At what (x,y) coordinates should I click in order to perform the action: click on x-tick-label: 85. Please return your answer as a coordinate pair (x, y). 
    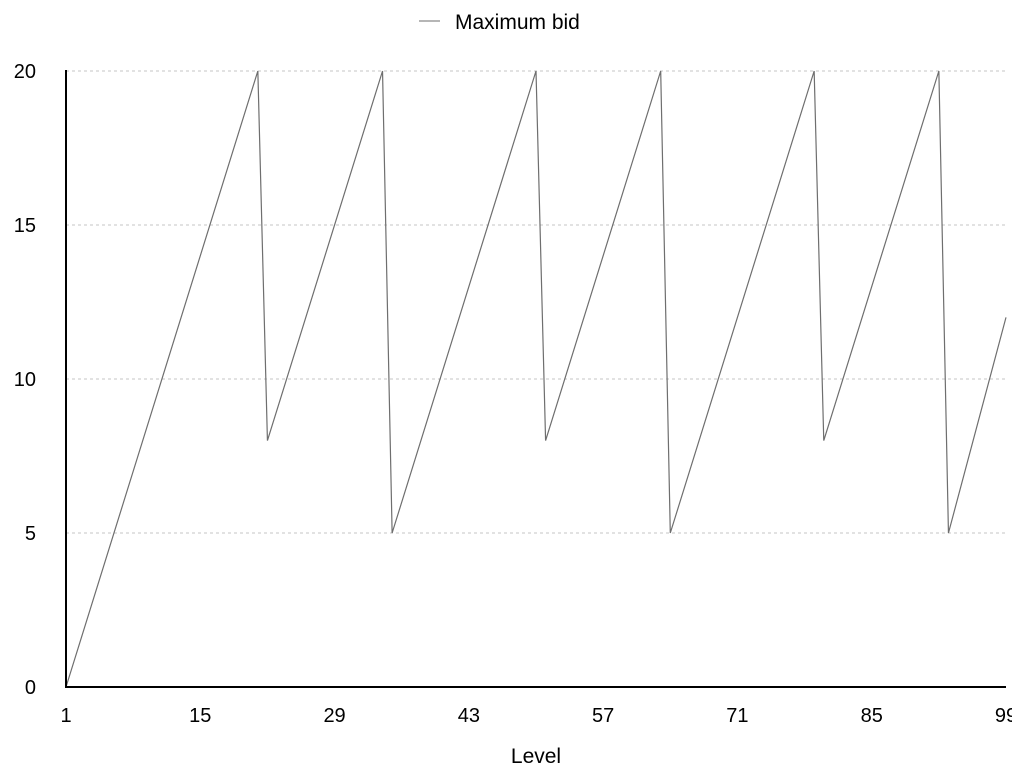
    Looking at the image, I should click on (872, 716).